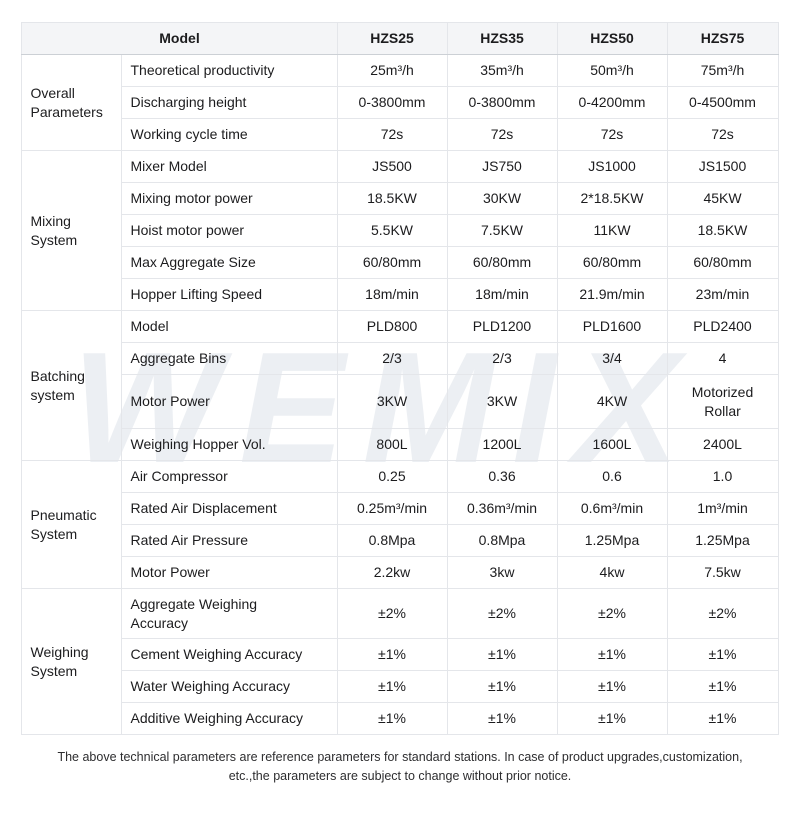 The height and width of the screenshot is (822, 800). Describe the element at coordinates (229, 476) in the screenshot. I see `param-label-cell: Air Compressor` at that location.